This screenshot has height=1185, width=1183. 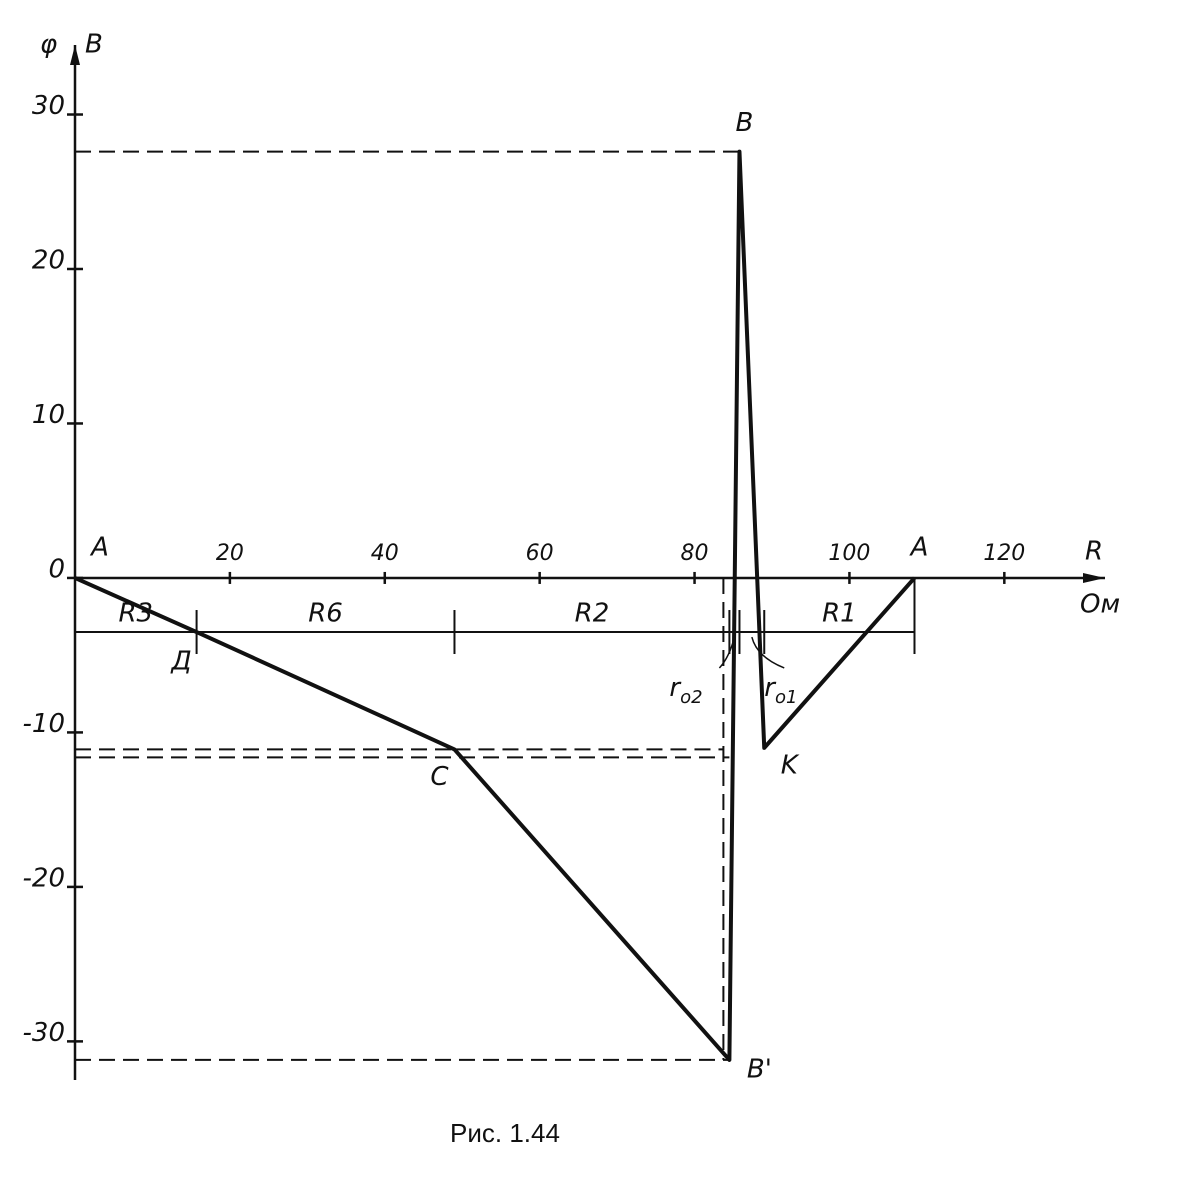 What do you see at coordinates (1100, 605) in the screenshot?
I see `x-unit: Ом` at bounding box center [1100, 605].